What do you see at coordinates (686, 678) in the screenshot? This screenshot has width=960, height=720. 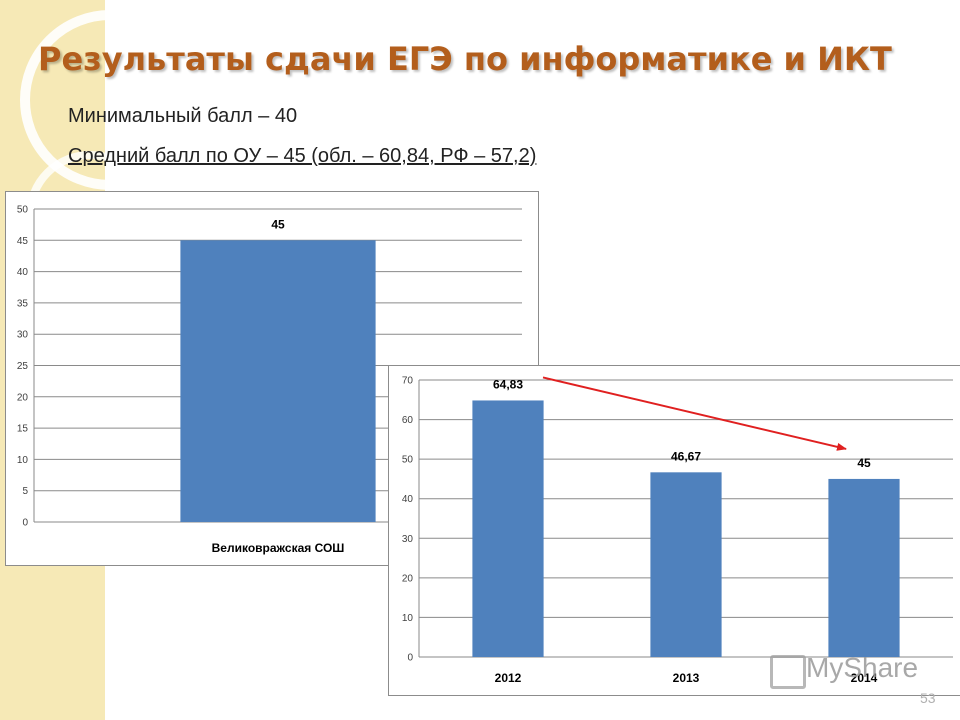 I see `x-category-label: 2013` at bounding box center [686, 678].